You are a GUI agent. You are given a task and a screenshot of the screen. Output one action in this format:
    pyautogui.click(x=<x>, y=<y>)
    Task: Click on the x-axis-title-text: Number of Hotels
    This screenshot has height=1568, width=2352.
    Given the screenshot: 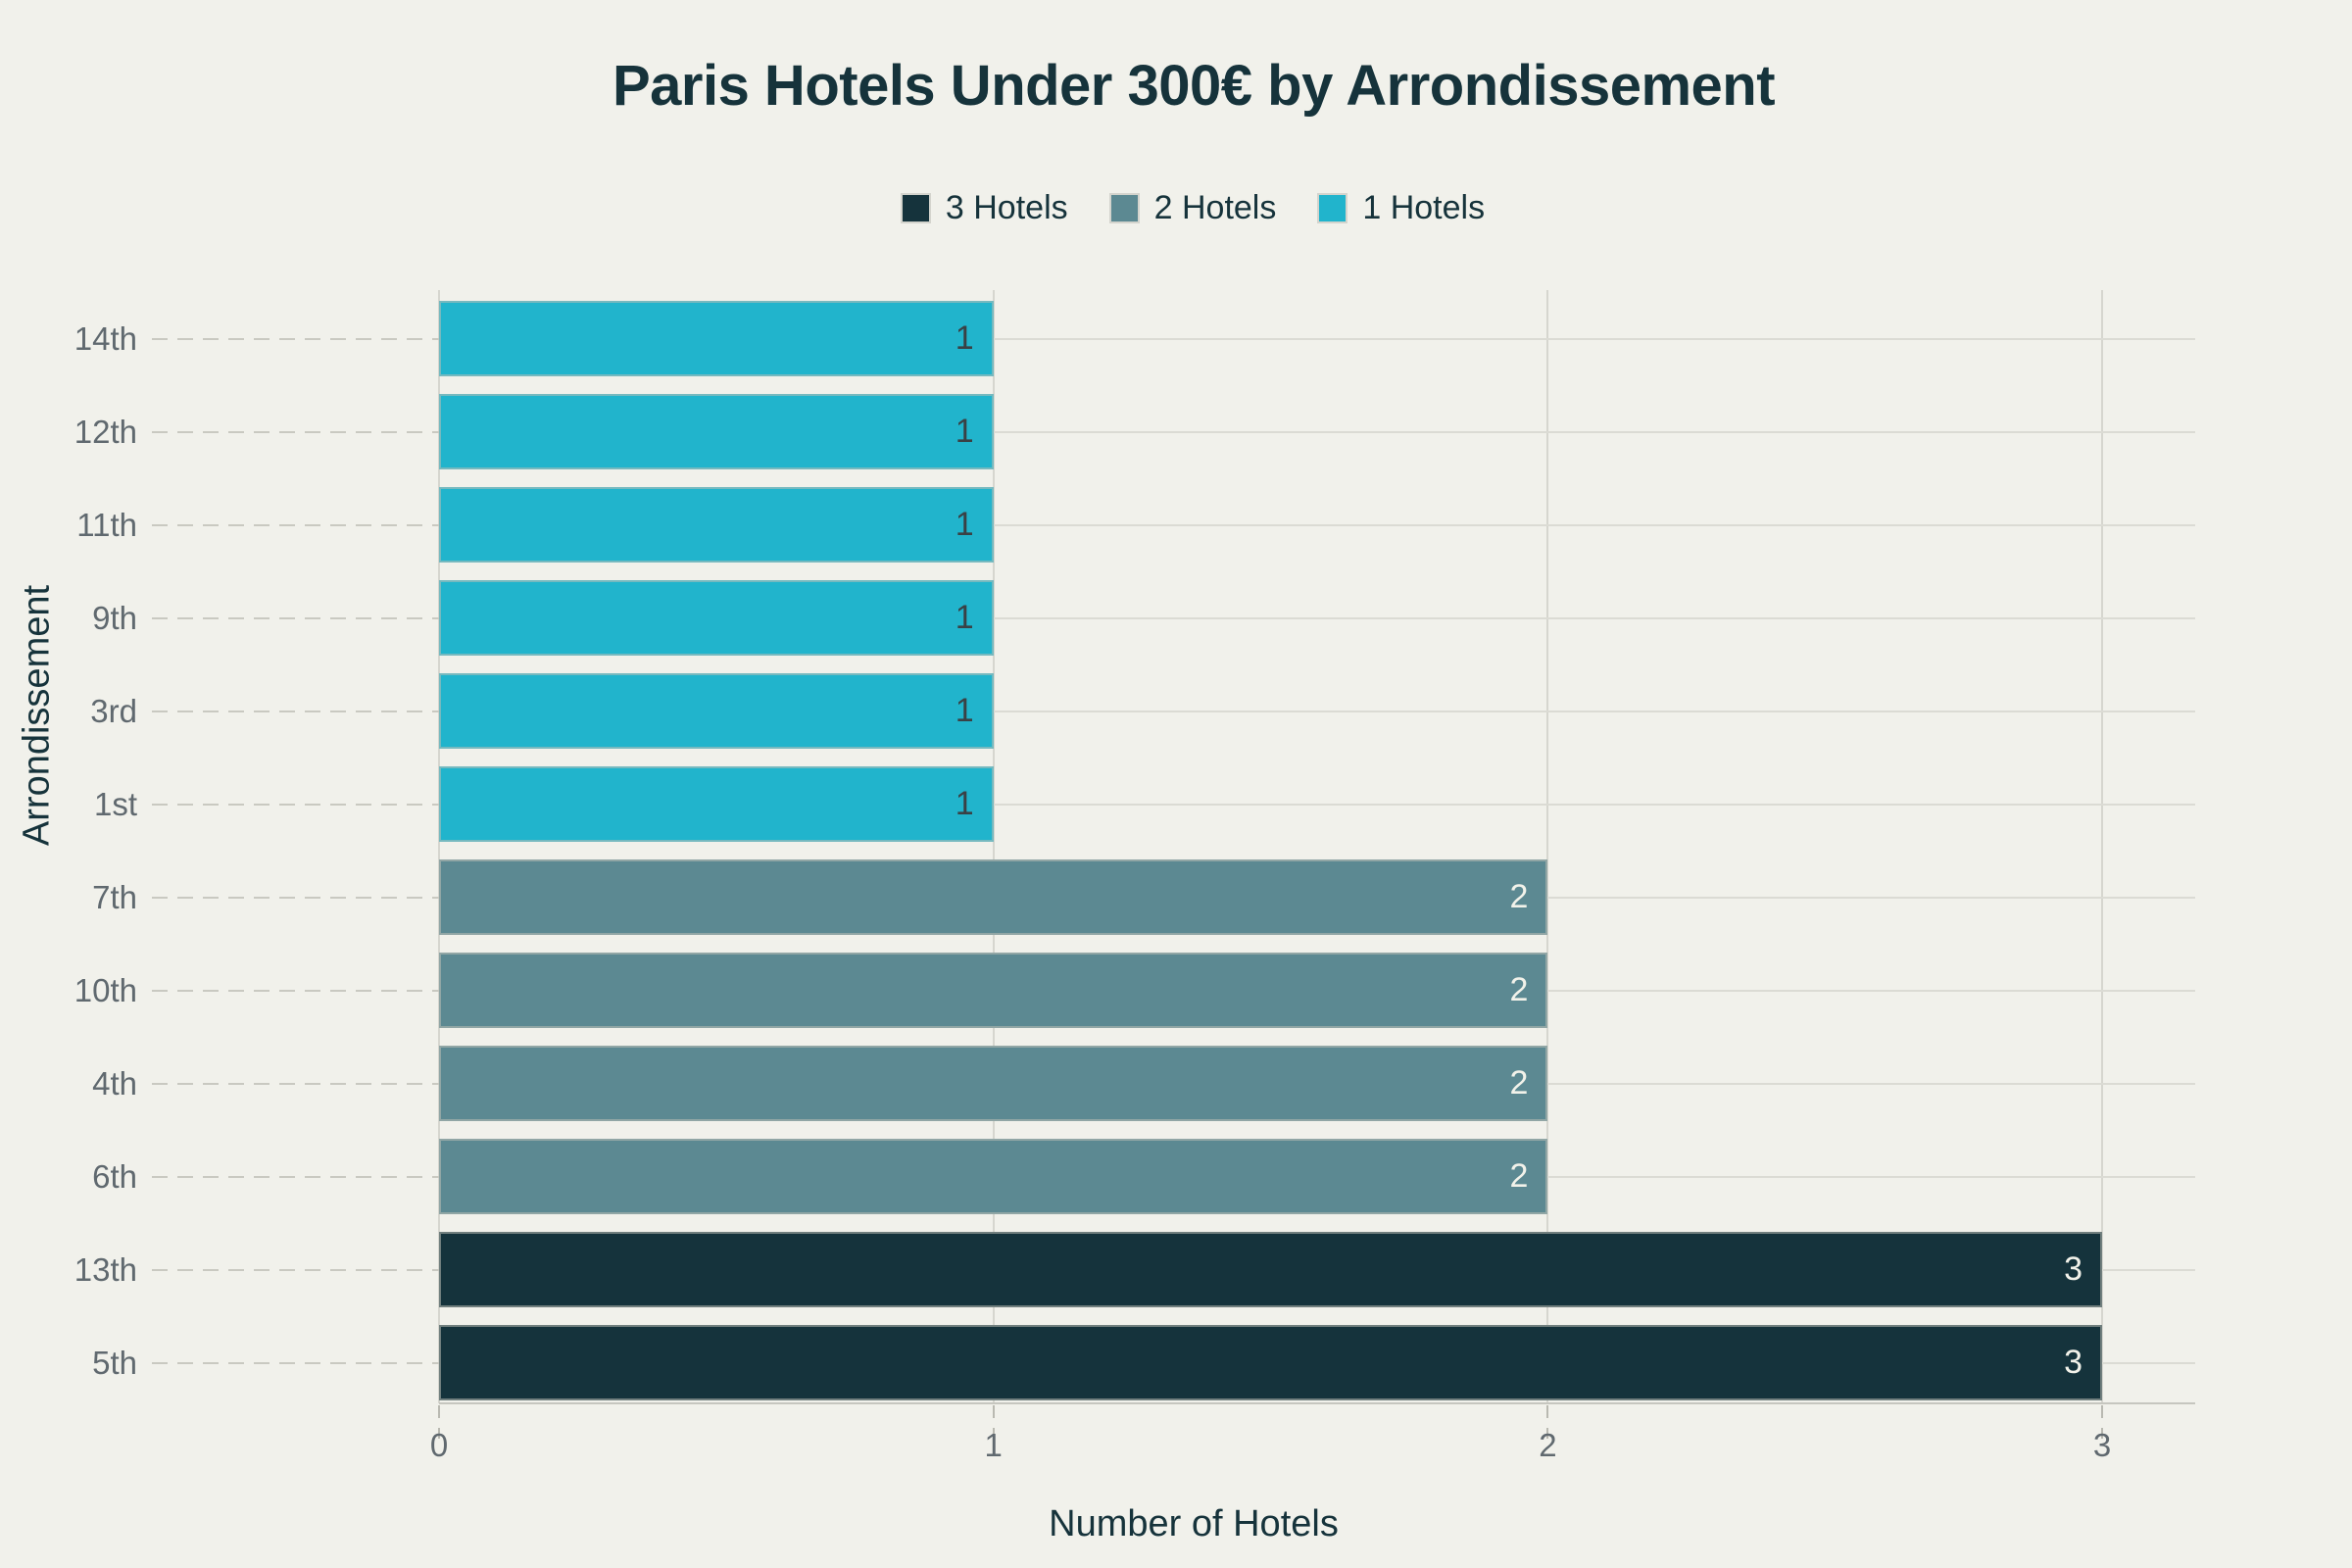 What is the action you would take?
    pyautogui.click(x=1194, y=1523)
    